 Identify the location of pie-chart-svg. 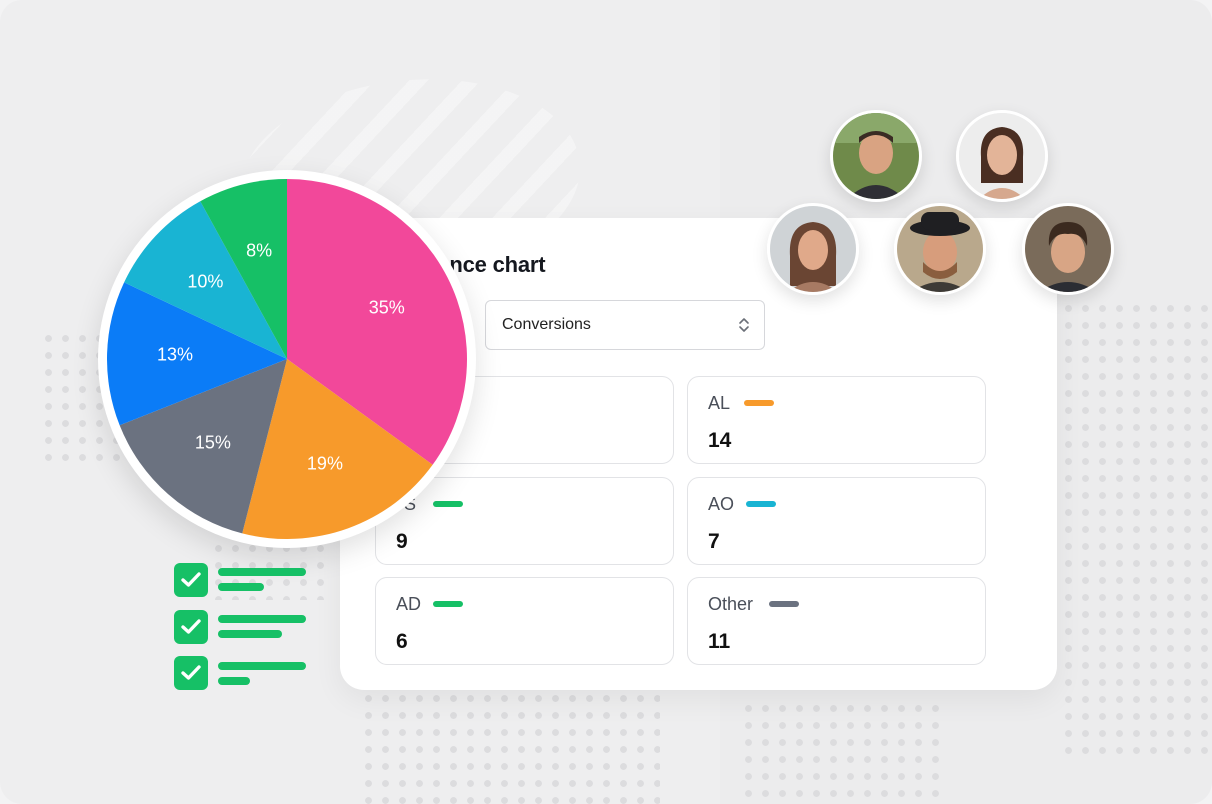
(287, 359).